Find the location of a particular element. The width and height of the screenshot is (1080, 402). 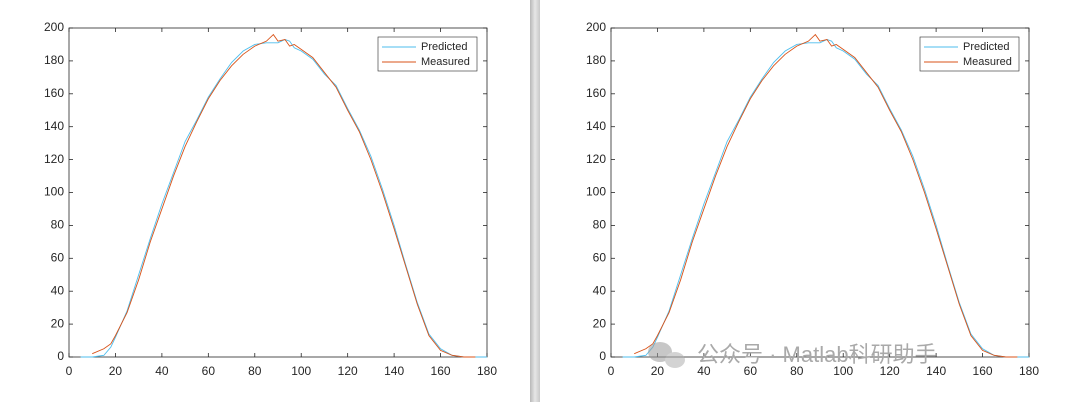

window-gap is located at coordinates (535, 201).